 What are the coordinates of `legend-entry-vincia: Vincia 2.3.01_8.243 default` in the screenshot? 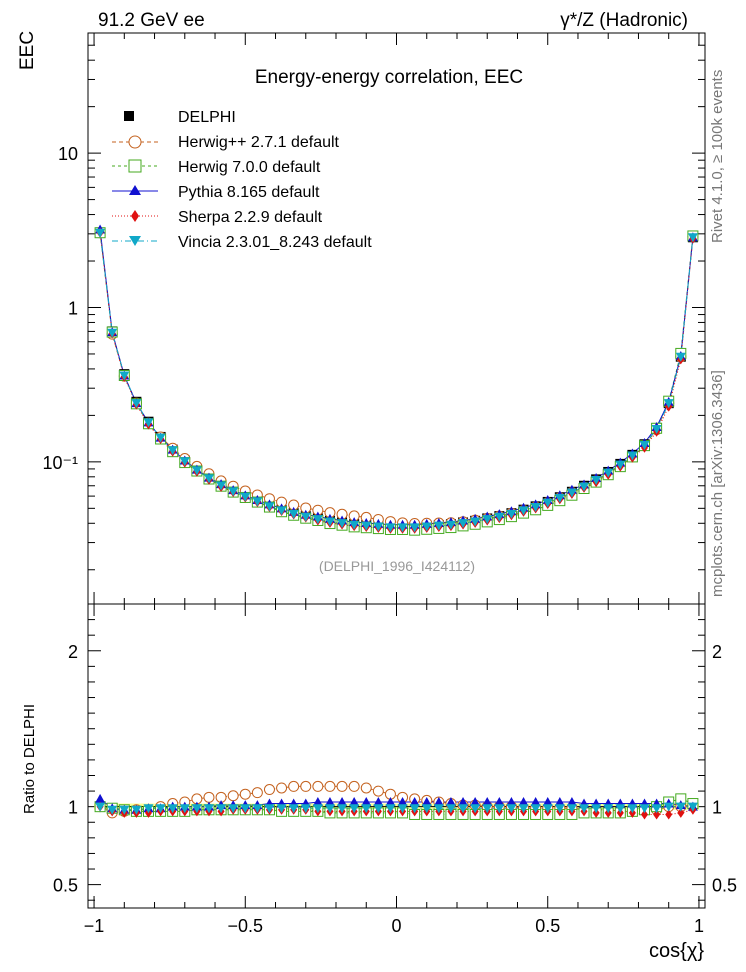 It's located at (242, 242).